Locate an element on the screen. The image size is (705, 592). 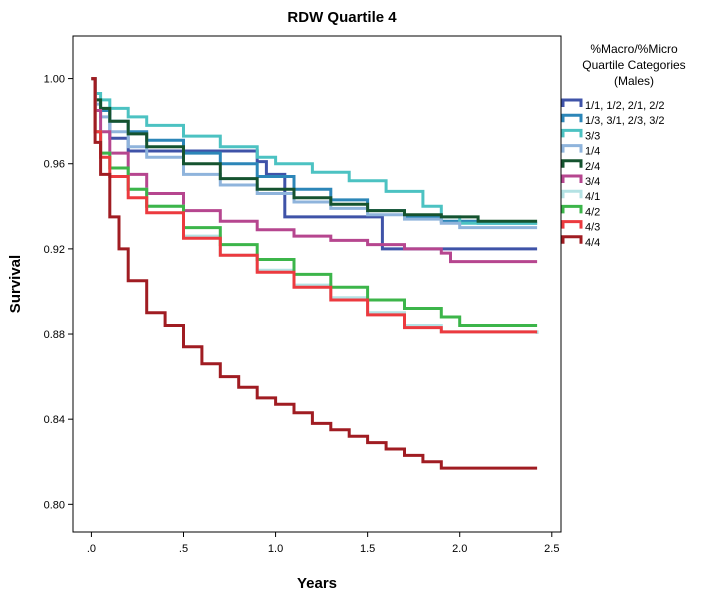
legend-label: 1/1, 1/2, 2/1, 2/2 is located at coordinates (625, 106).